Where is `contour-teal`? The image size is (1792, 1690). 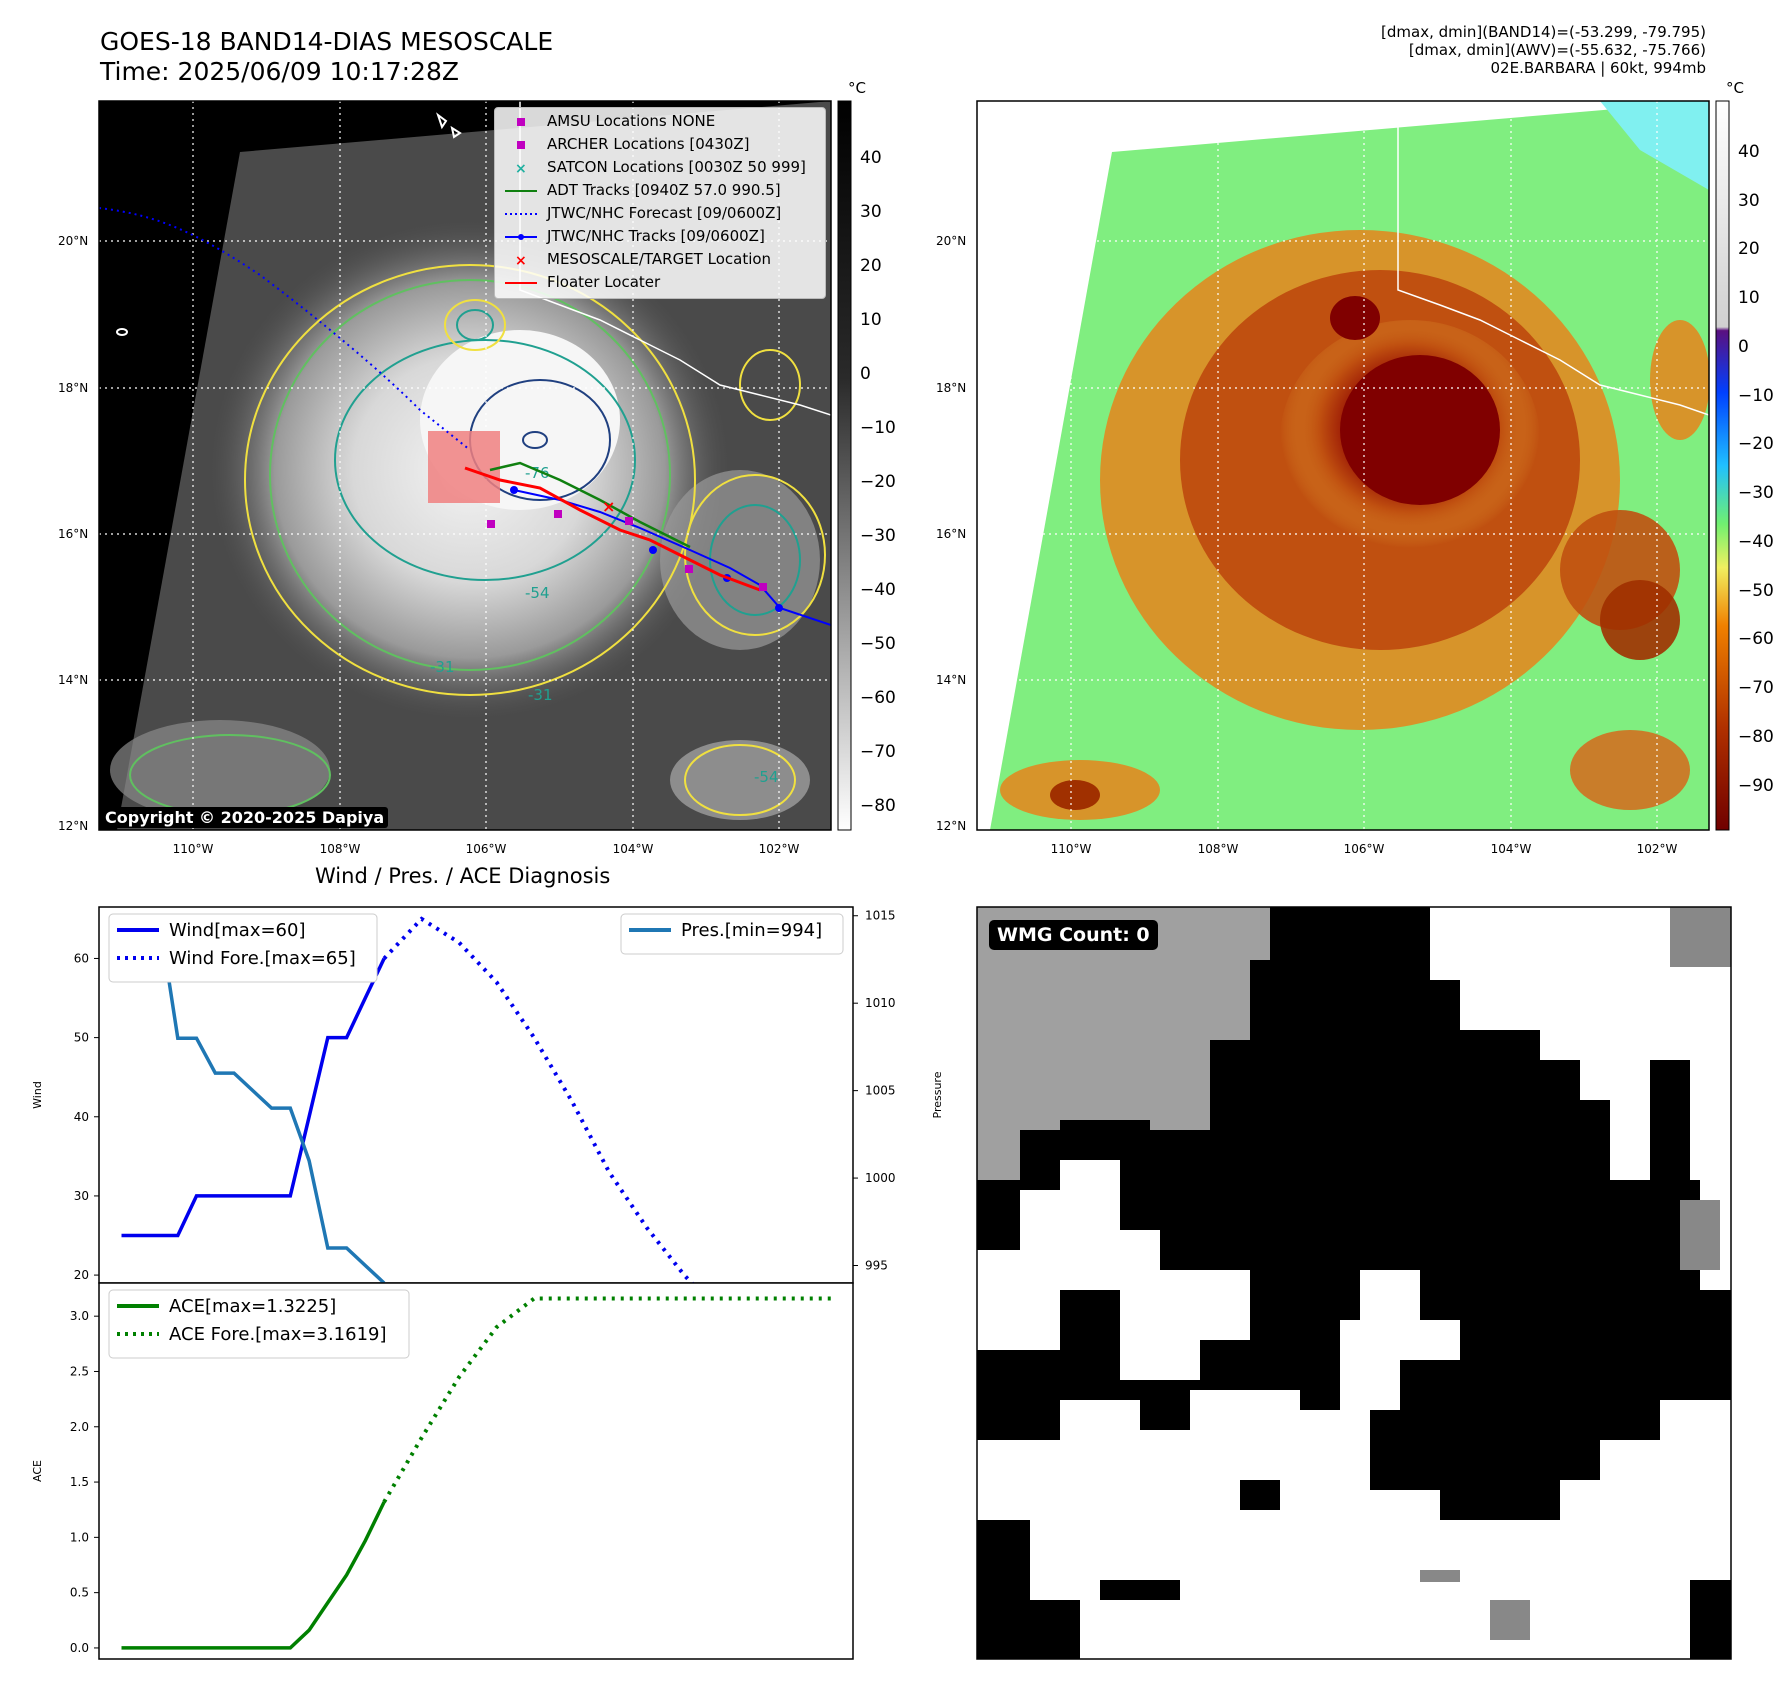
contour-teal is located at coordinates (485, 460).